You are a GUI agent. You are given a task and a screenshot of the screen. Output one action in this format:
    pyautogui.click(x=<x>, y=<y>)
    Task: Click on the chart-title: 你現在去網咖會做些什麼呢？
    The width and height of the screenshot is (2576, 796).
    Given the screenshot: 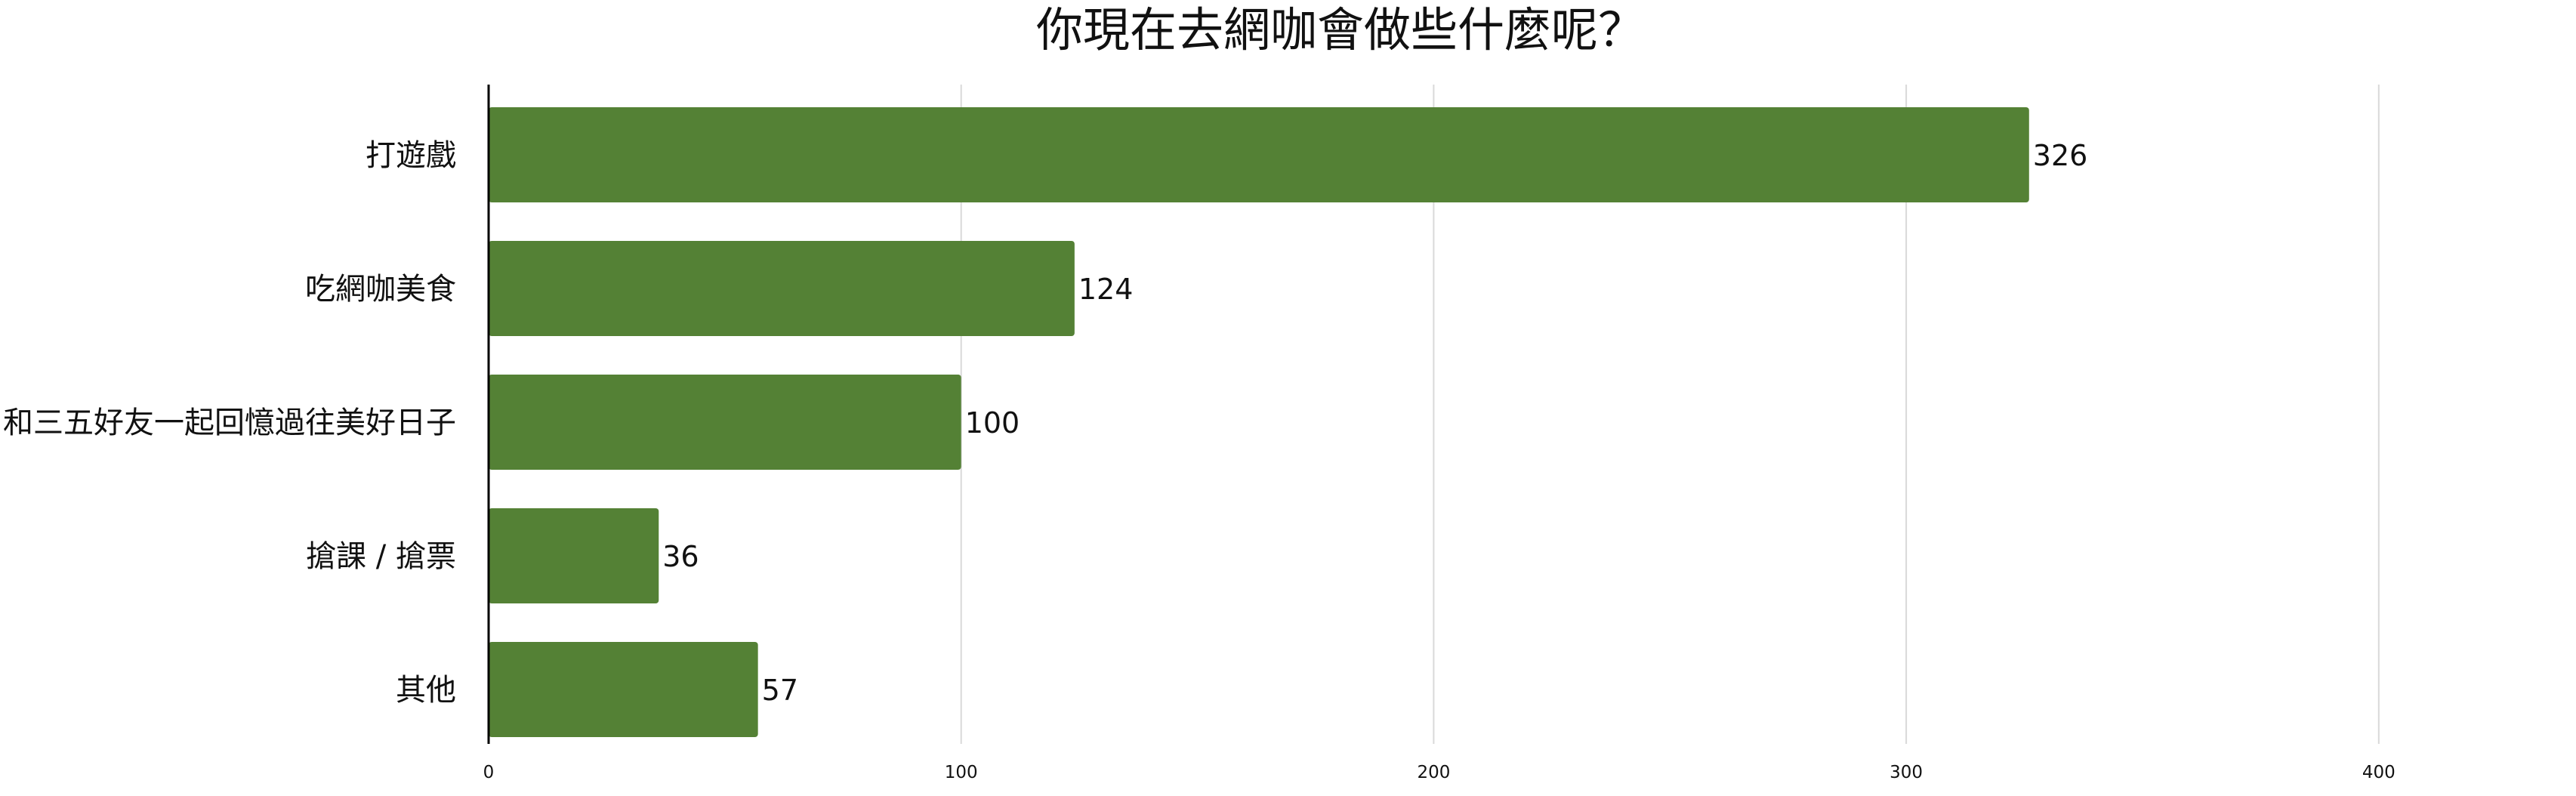 What is the action you would take?
    pyautogui.click(x=1340, y=30)
    